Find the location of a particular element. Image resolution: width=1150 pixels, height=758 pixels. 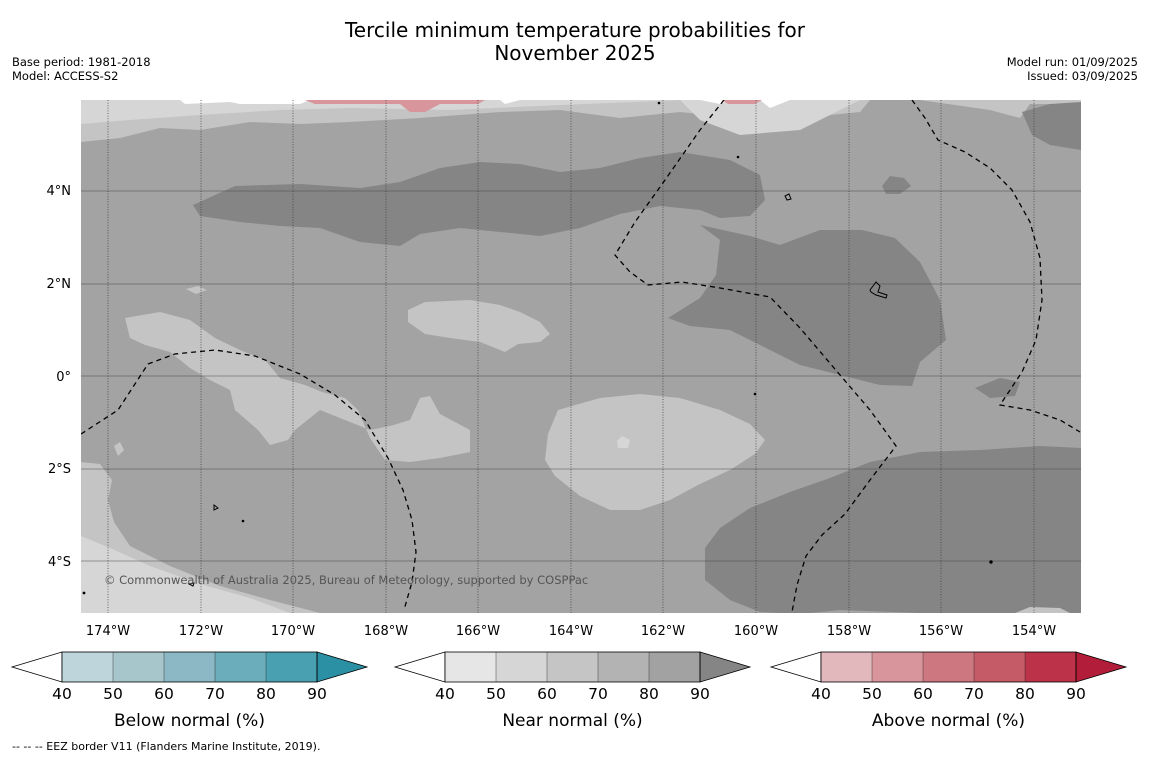

lon-tick-label: 156°W is located at coordinates (941, 631).